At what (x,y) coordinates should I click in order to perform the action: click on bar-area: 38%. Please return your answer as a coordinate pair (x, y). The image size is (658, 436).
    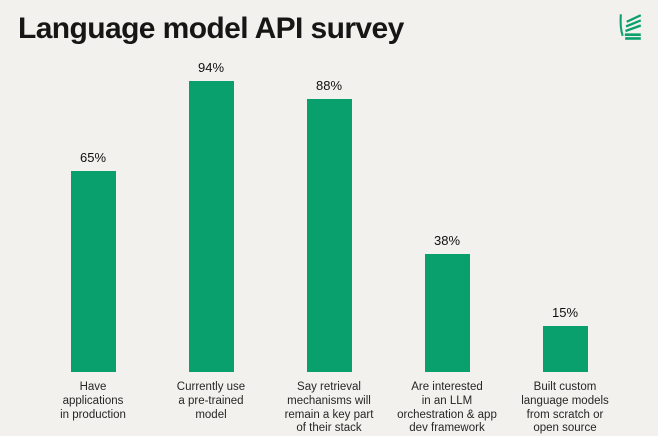
    Looking at the image, I should click on (447, 216).